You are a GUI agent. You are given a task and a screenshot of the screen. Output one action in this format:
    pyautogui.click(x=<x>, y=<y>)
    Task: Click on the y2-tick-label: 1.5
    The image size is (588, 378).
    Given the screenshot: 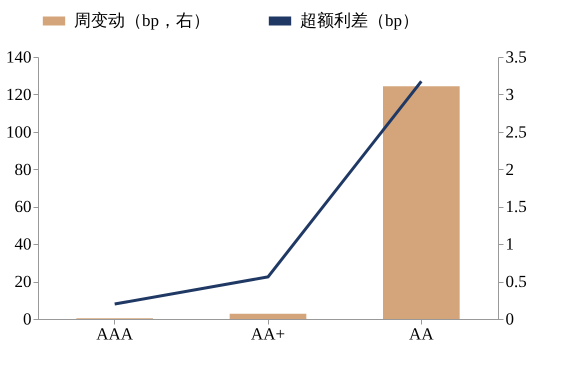 What is the action you would take?
    pyautogui.click(x=516, y=206)
    